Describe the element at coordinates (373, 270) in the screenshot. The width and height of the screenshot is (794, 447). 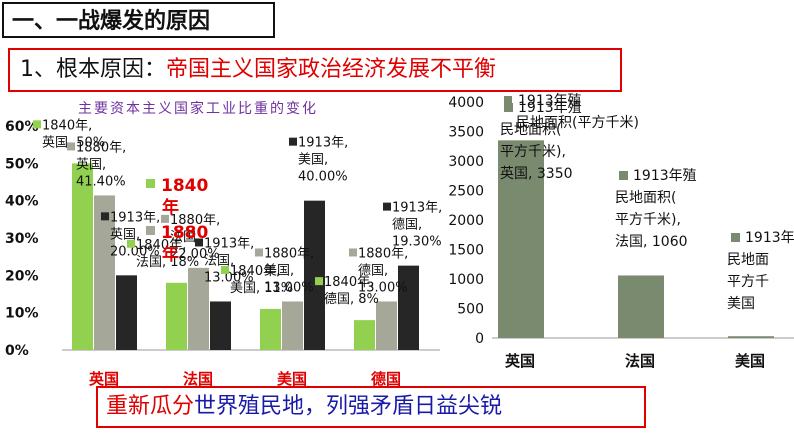
I see `data-label: 德国,` at that location.